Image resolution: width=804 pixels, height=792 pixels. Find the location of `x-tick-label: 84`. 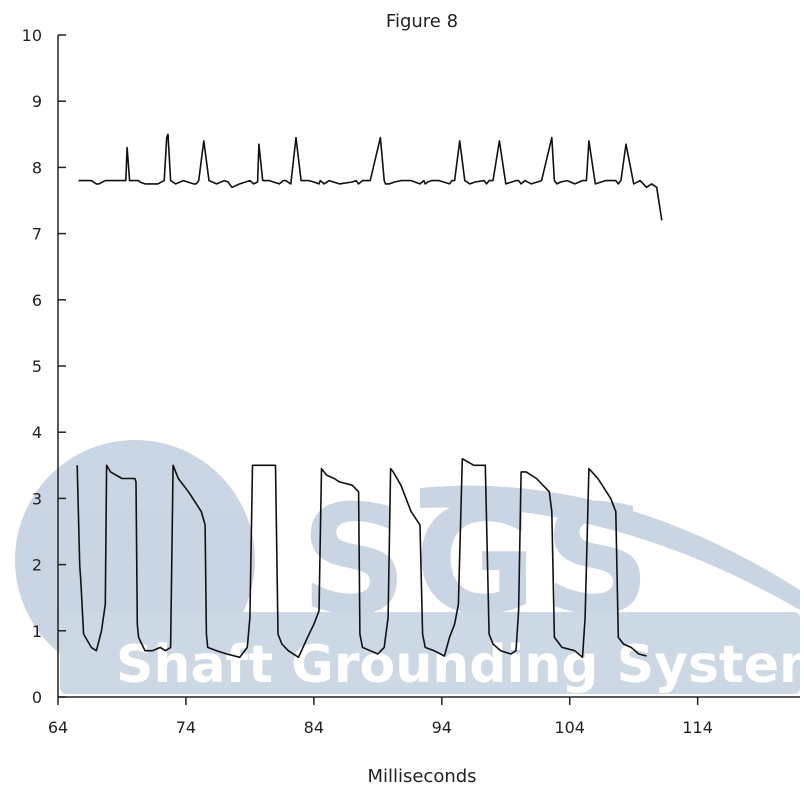

x-tick-label: 84 is located at coordinates (314, 727).